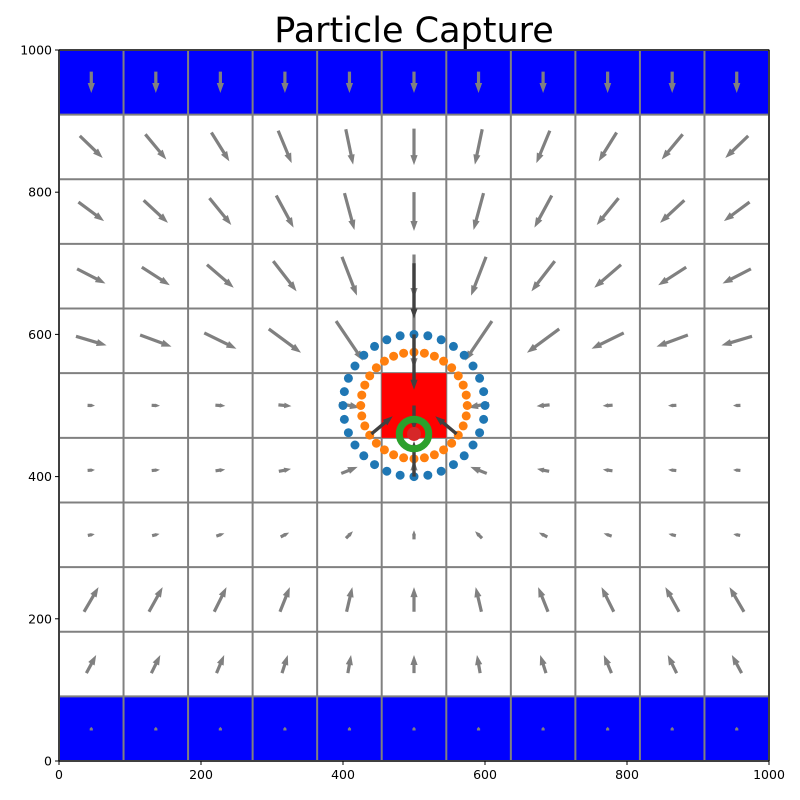 Image resolution: width=800 pixels, height=800 pixels. Describe the element at coordinates (414, 31) in the screenshot. I see `chart-title: Particle Capture` at that location.